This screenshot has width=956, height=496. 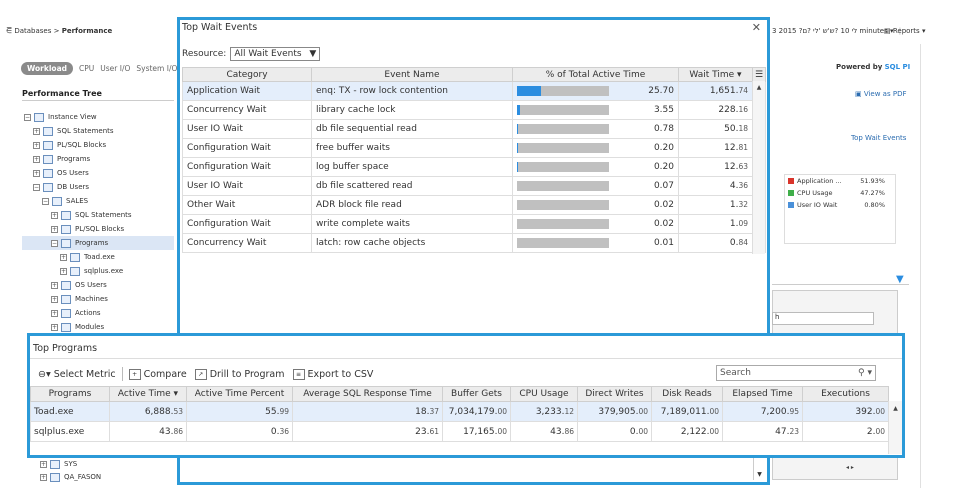 I want to click on metric-cell: 0.36, so click(x=239, y=431).